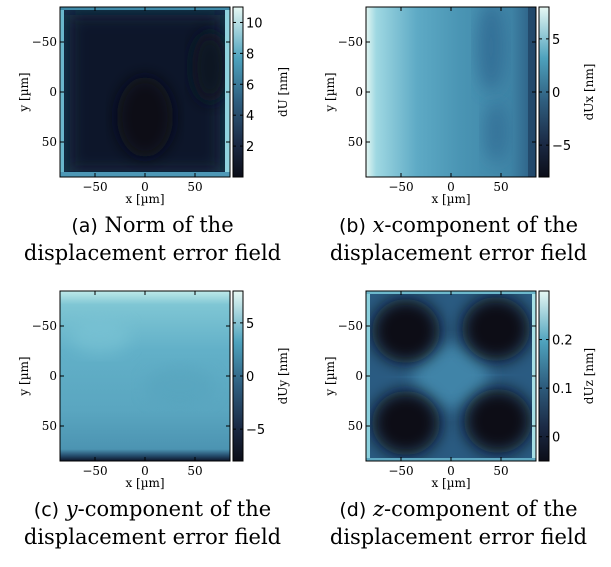  I want to click on colorbar-tick-label: 8, so click(250, 54).